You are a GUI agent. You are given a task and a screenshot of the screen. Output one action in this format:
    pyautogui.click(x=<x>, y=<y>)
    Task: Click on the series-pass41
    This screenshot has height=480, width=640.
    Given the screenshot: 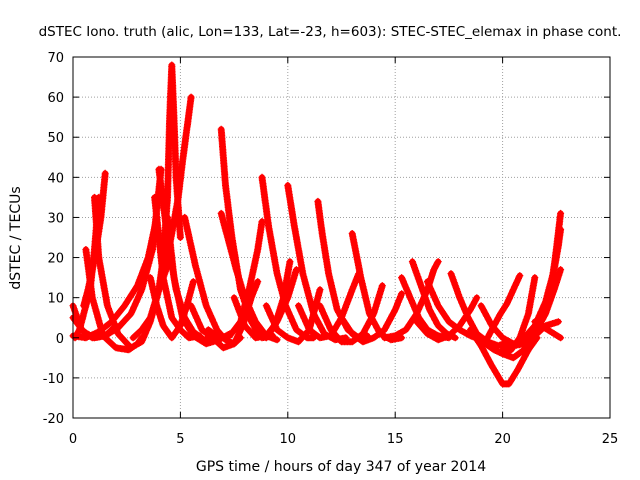 What is the action you would take?
    pyautogui.click(x=548, y=330)
    